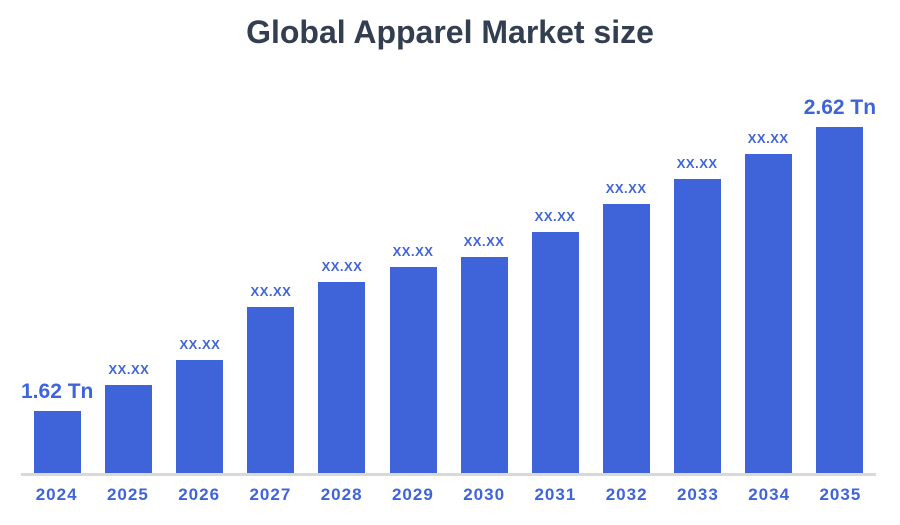 Image resolution: width=900 pixels, height=525 pixels. I want to click on x-axis-label: 2030, so click(484, 494).